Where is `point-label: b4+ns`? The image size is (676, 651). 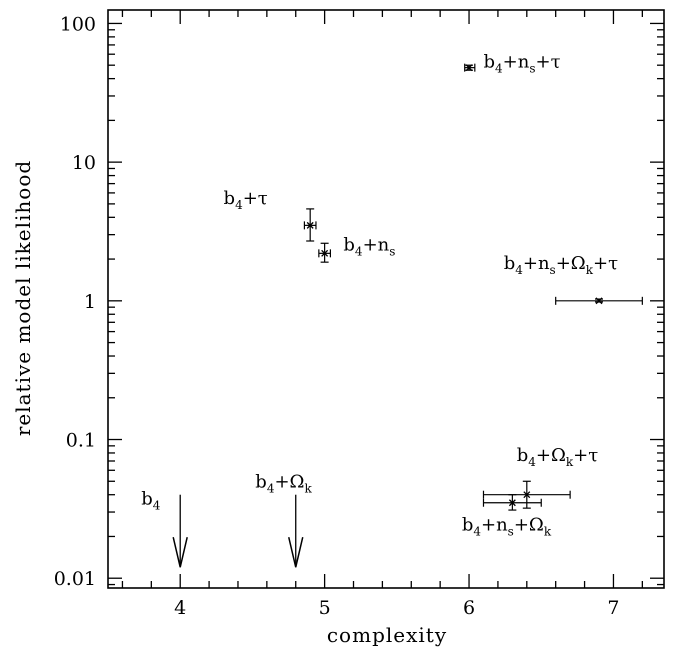 point-label: b4+ns is located at coordinates (369, 247).